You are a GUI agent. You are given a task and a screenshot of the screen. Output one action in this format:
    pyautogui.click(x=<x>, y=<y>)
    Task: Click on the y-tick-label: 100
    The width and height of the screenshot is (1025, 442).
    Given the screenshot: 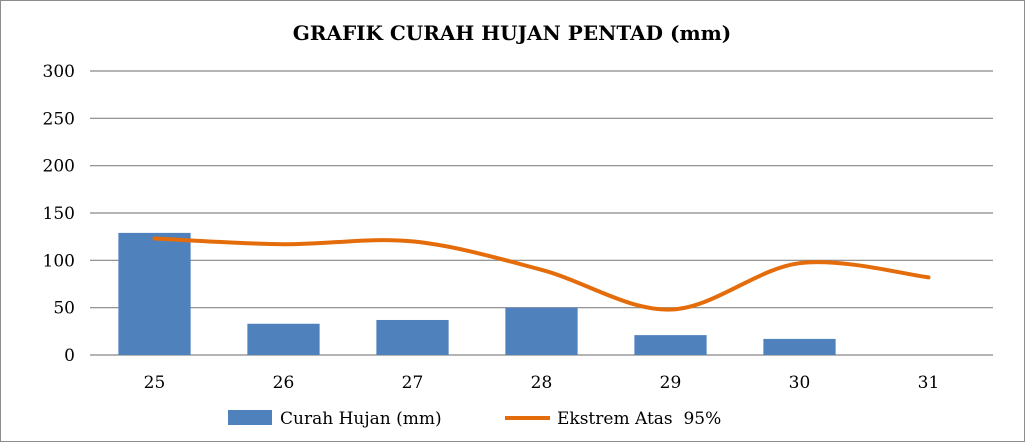 What is the action you would take?
    pyautogui.click(x=59, y=261)
    